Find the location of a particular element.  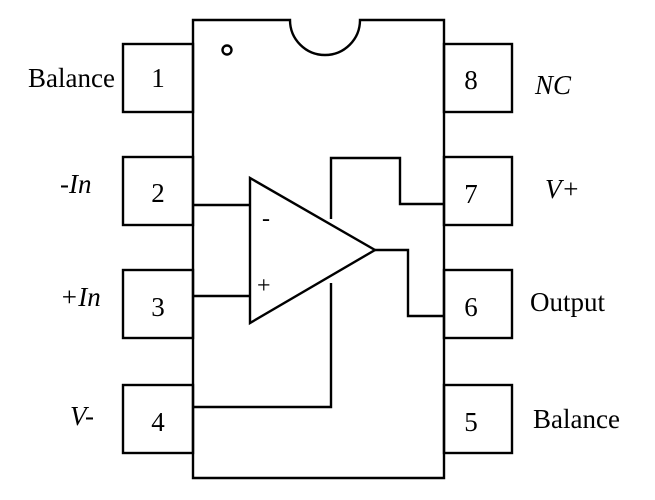

op-amp-triangle is located at coordinates (313, 250).